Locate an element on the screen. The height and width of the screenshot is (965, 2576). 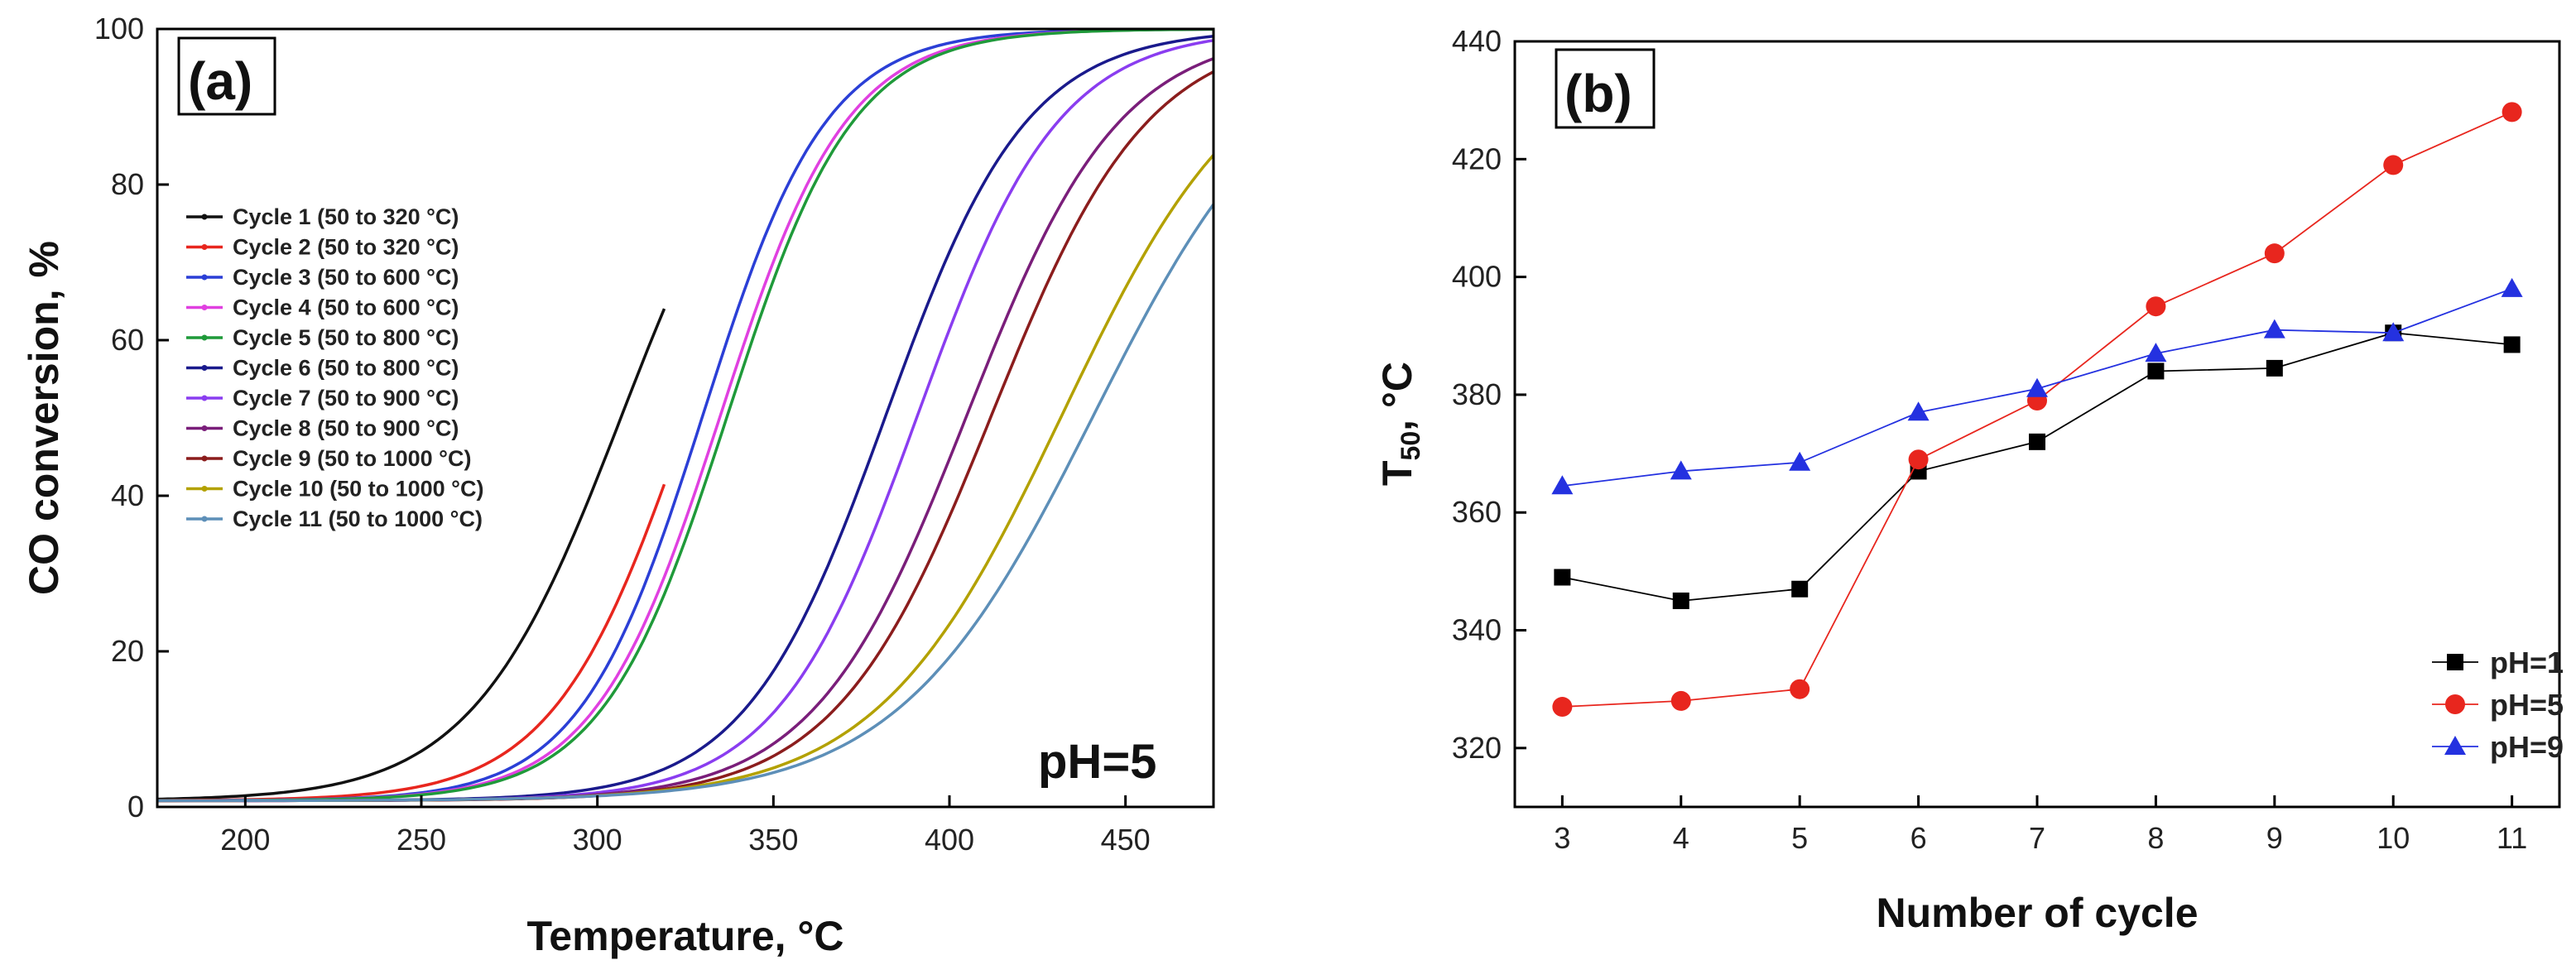
panel-a-label-box is located at coordinates (226, 76).